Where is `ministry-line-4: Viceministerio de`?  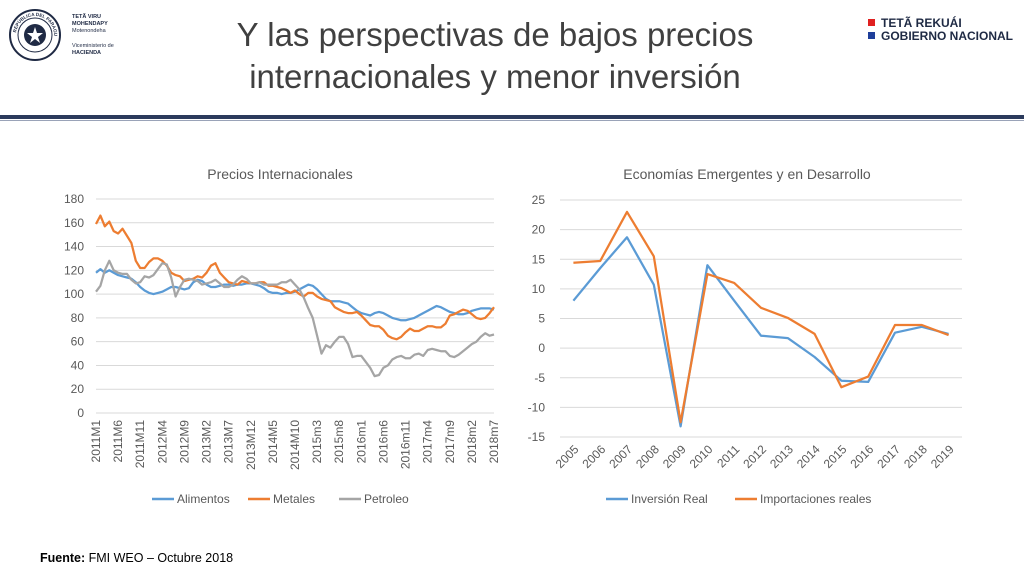
ministry-line-4: Viceministerio de is located at coordinates (93, 46).